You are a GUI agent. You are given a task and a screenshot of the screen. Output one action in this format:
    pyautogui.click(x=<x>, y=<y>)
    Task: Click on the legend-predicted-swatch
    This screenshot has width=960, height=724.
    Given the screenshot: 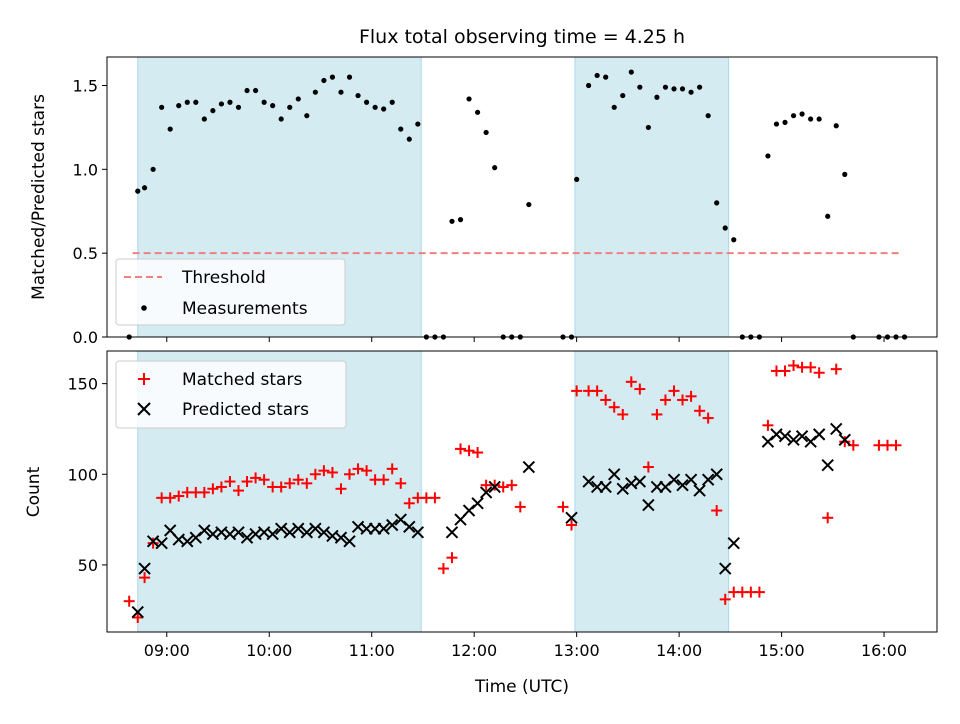 What is the action you would take?
    pyautogui.click(x=144, y=409)
    